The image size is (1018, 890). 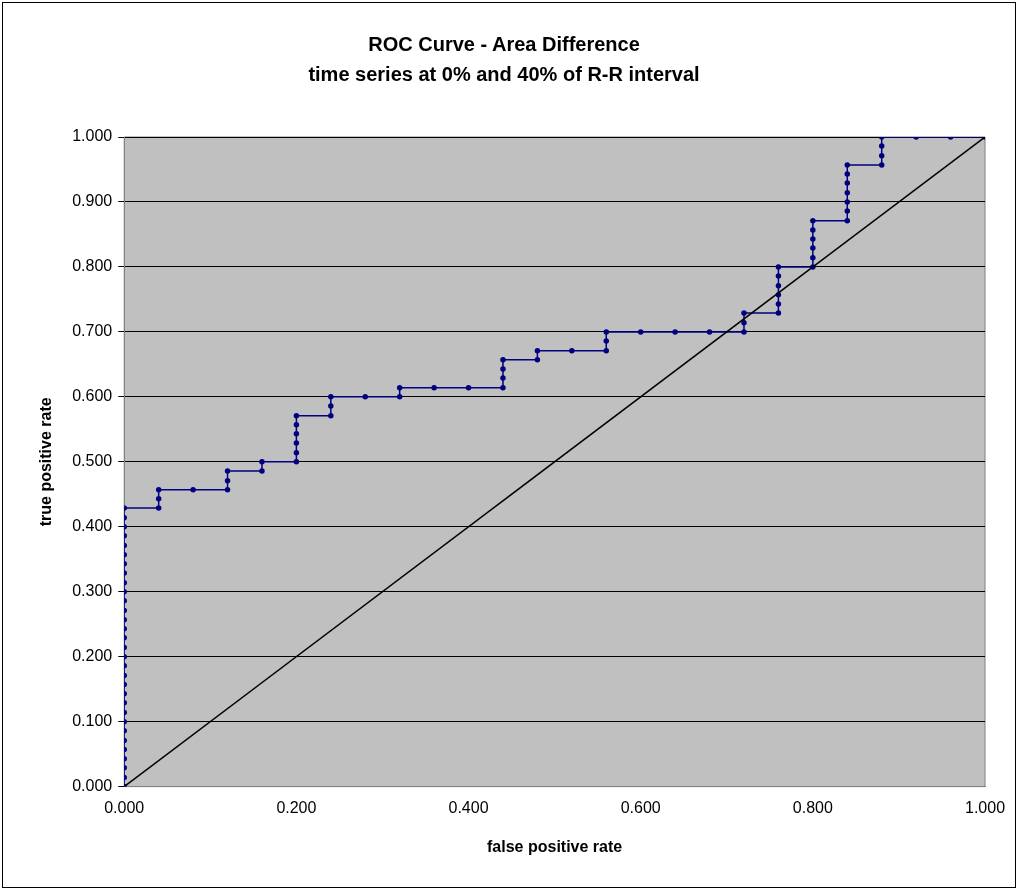 What do you see at coordinates (92, 591) in the screenshot?
I see `y-tick-label: 0.300` at bounding box center [92, 591].